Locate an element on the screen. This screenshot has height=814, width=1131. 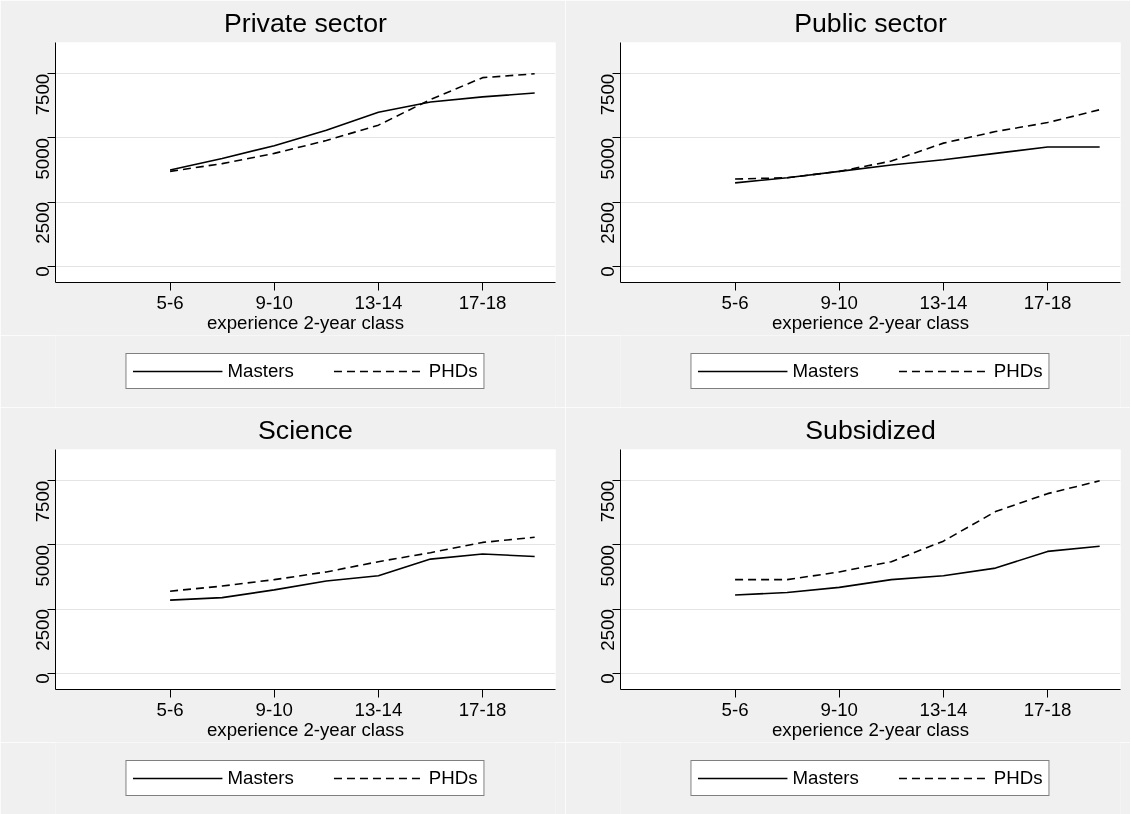
chart-title: Science is located at coordinates (305, 429).